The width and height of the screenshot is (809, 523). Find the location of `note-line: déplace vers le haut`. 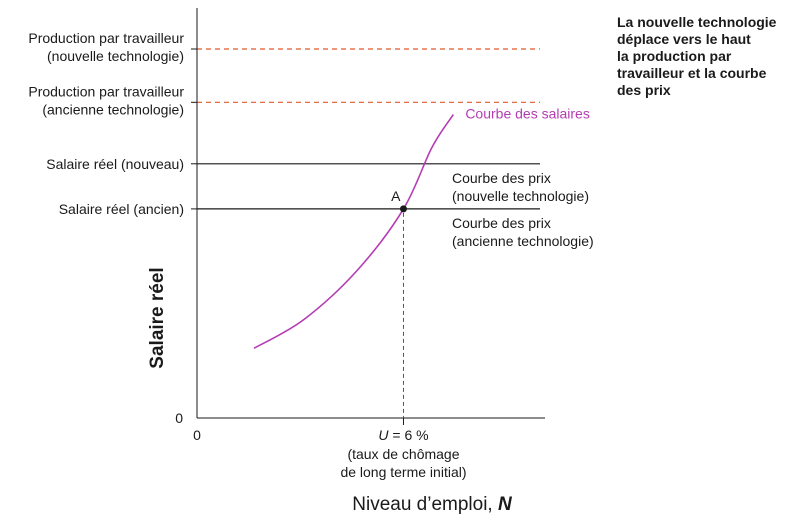

note-line: déplace vers le haut is located at coordinates (684, 39).